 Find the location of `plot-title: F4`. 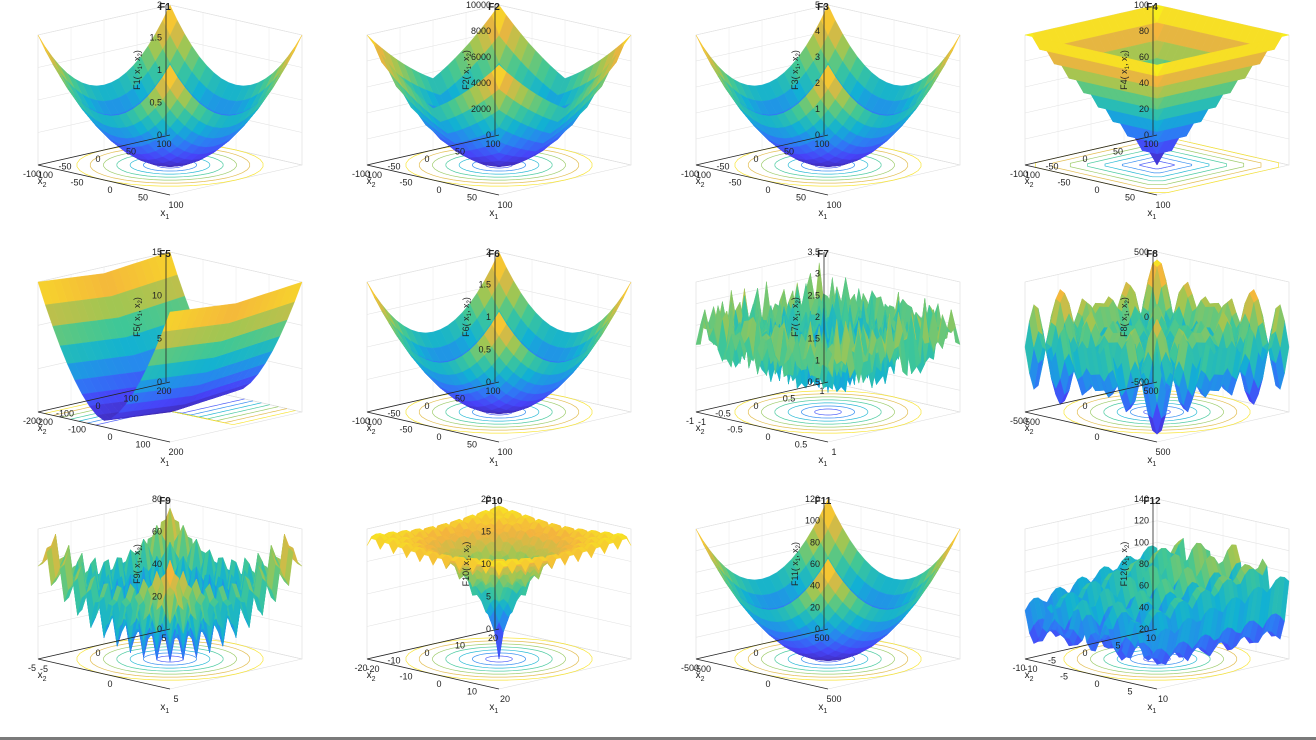

plot-title: F4 is located at coordinates (1152, 7).